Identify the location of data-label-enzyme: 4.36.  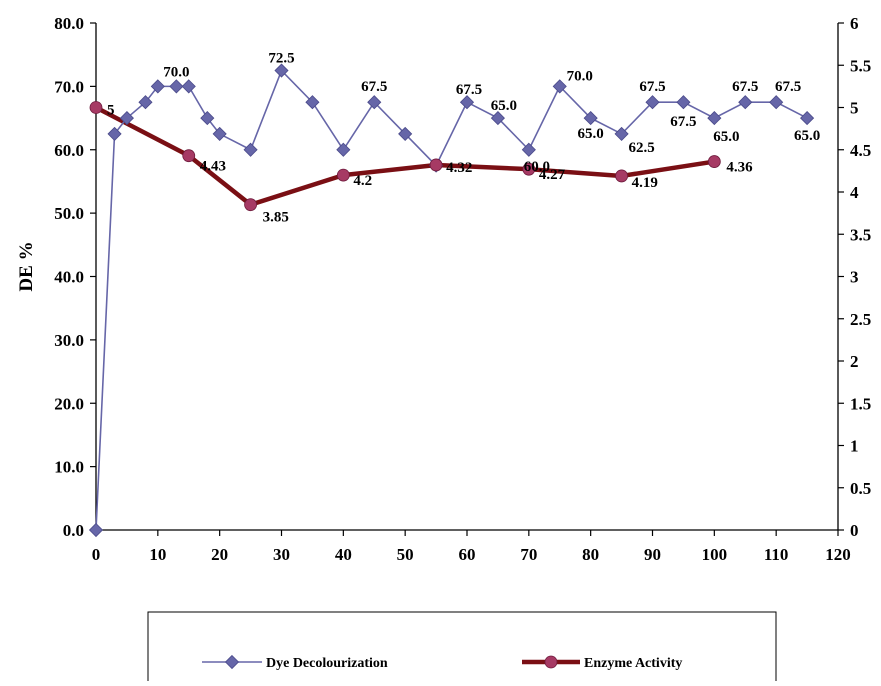
(739, 168).